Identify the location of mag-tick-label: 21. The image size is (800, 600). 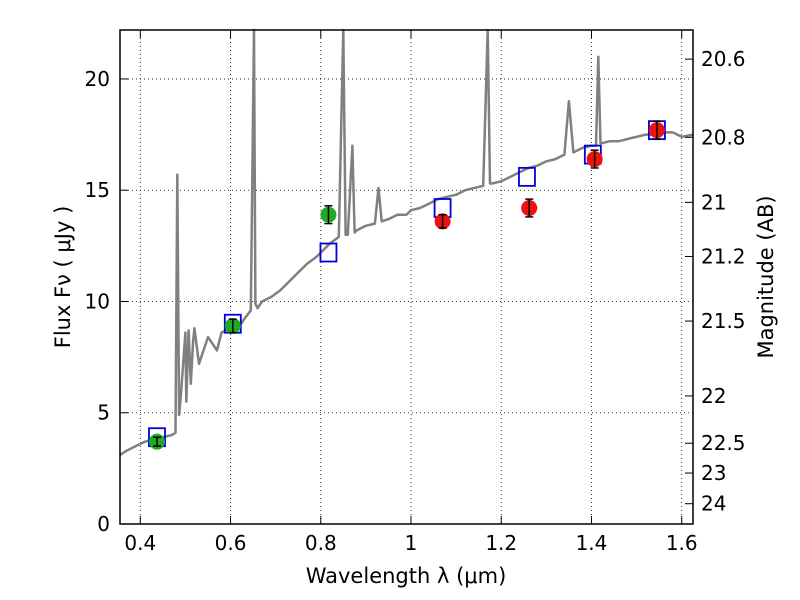
(713, 202).